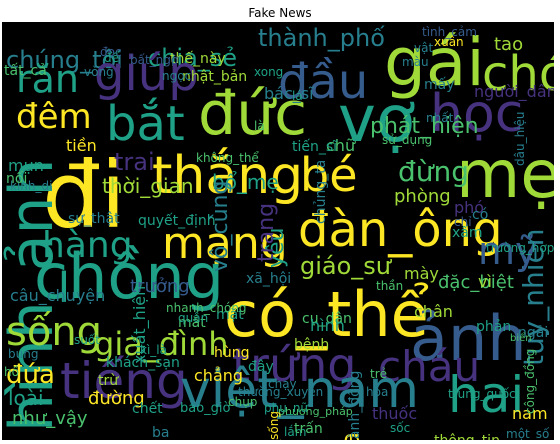  I want to click on word-chia-se: chia_sẻ, so click(193, 58).